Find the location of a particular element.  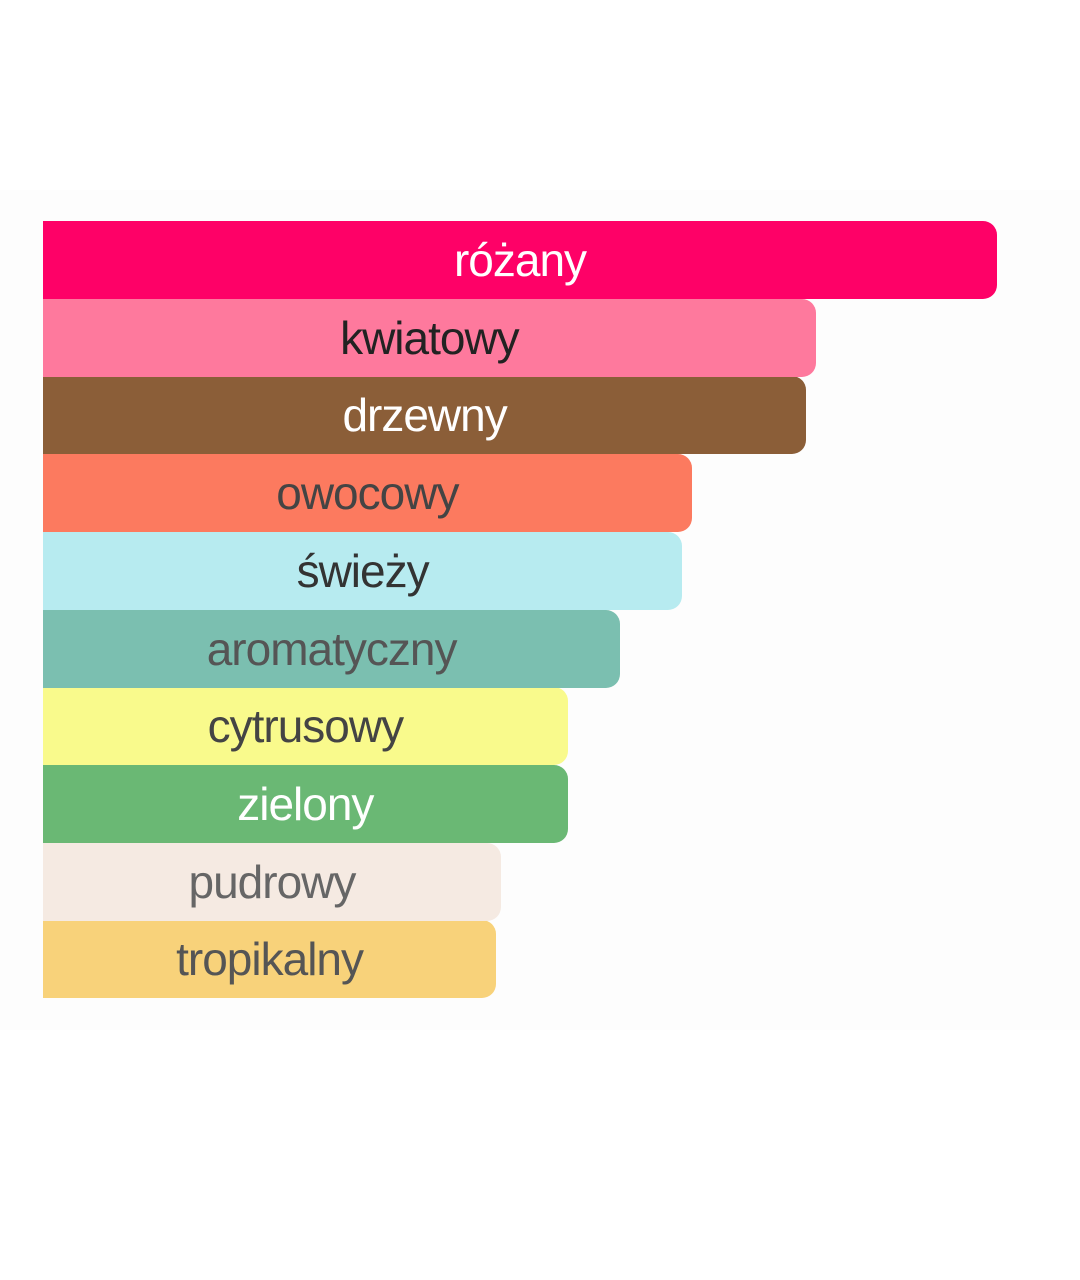

bar-label: zielony is located at coordinates (305, 803).